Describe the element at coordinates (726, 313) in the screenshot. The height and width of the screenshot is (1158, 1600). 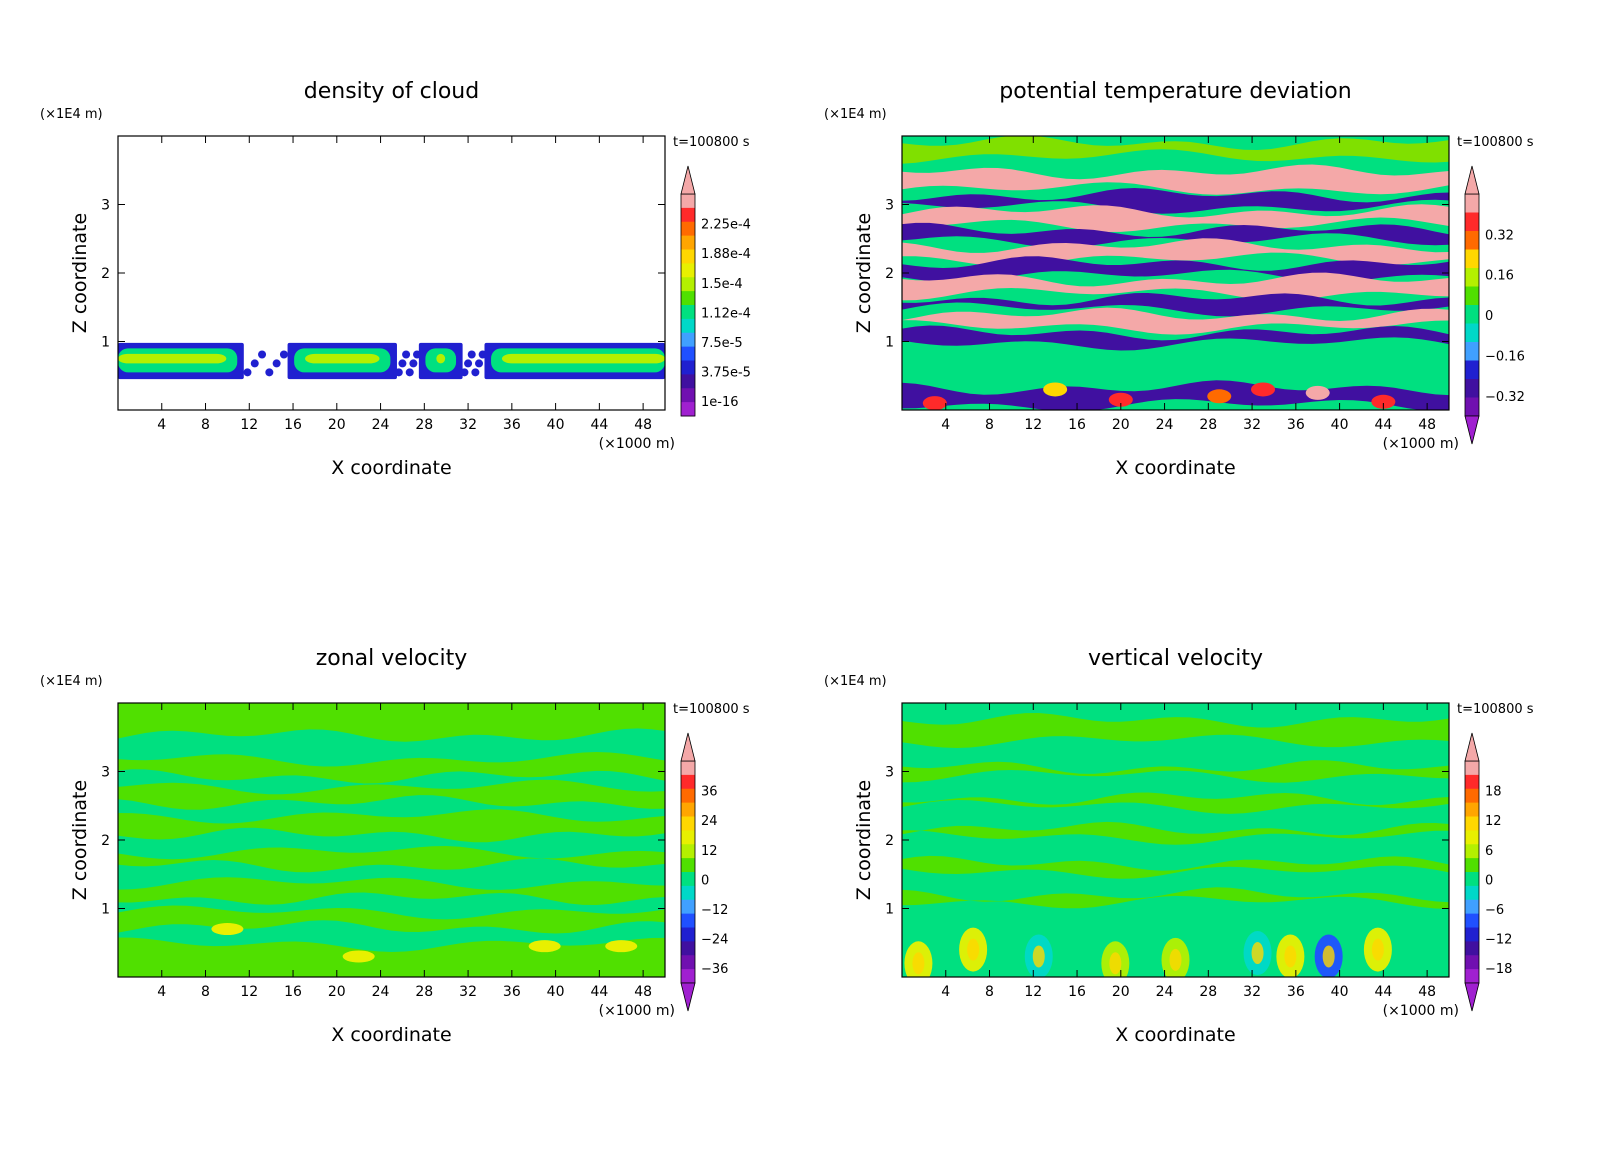
I see `colorbar-label: 1.12e-4` at that location.